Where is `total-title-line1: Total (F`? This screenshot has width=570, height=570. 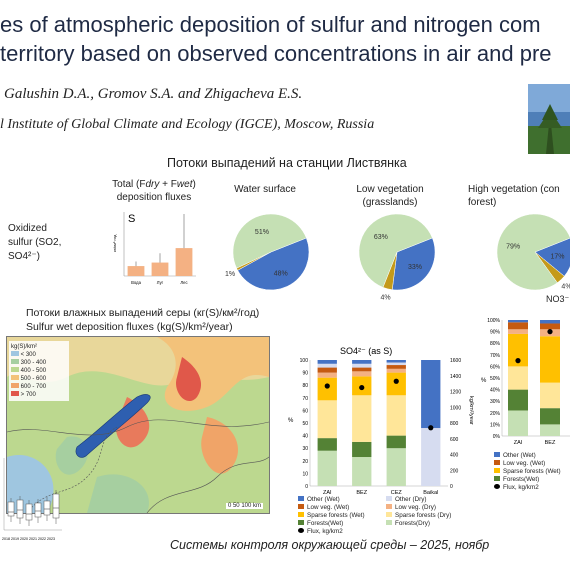 total-title-line1: Total (F is located at coordinates (129, 184).